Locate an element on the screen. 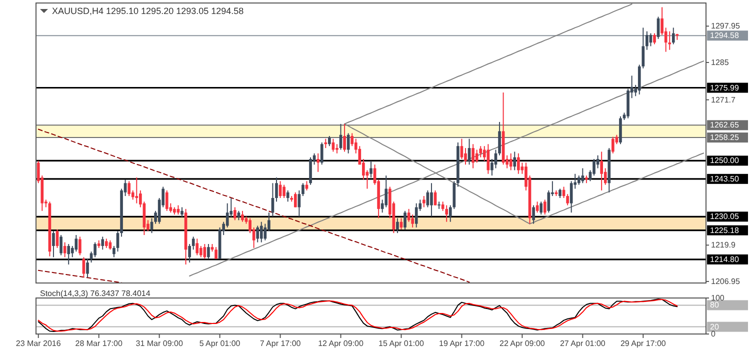 The image size is (750, 350). ref-line-label: 1275.99 is located at coordinates (725, 87).